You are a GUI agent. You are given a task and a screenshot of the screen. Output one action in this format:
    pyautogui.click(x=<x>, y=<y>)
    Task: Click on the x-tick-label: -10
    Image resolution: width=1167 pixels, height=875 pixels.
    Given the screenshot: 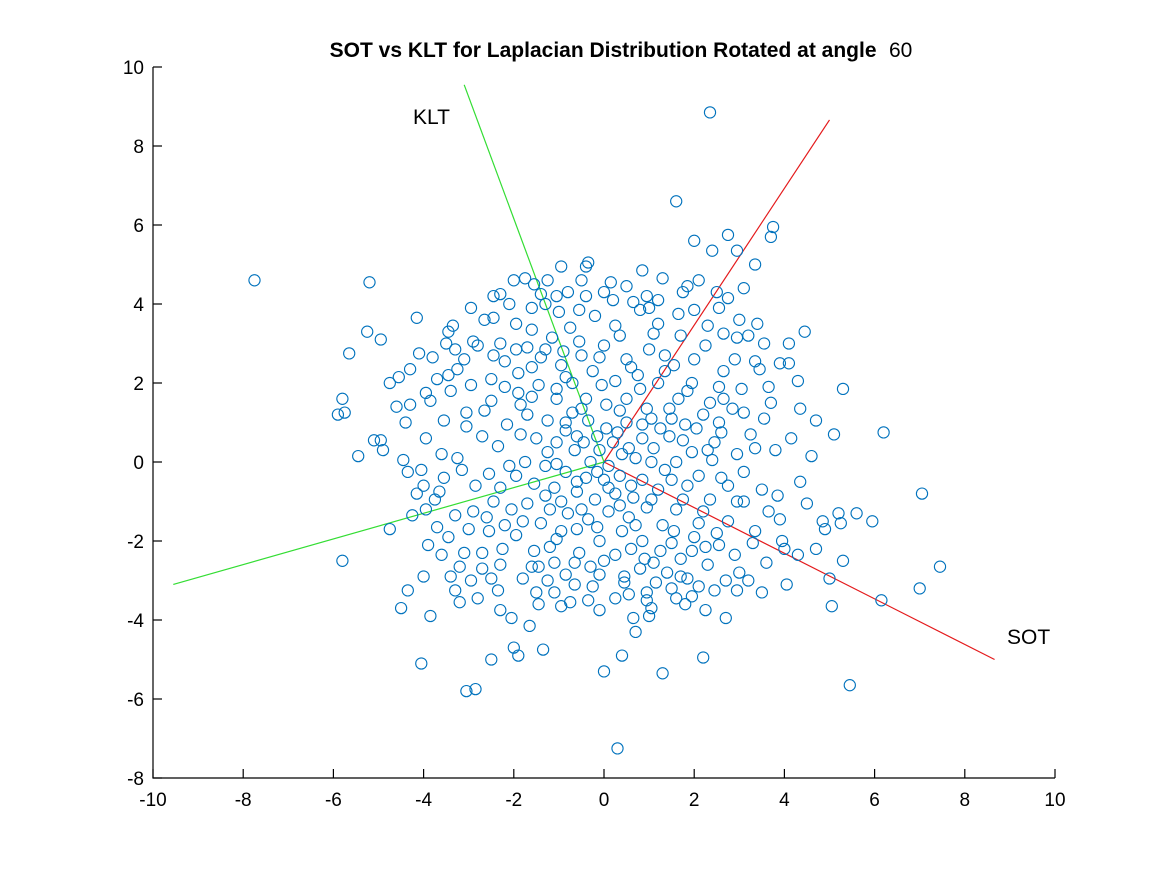 What is the action you would take?
    pyautogui.click(x=152, y=800)
    